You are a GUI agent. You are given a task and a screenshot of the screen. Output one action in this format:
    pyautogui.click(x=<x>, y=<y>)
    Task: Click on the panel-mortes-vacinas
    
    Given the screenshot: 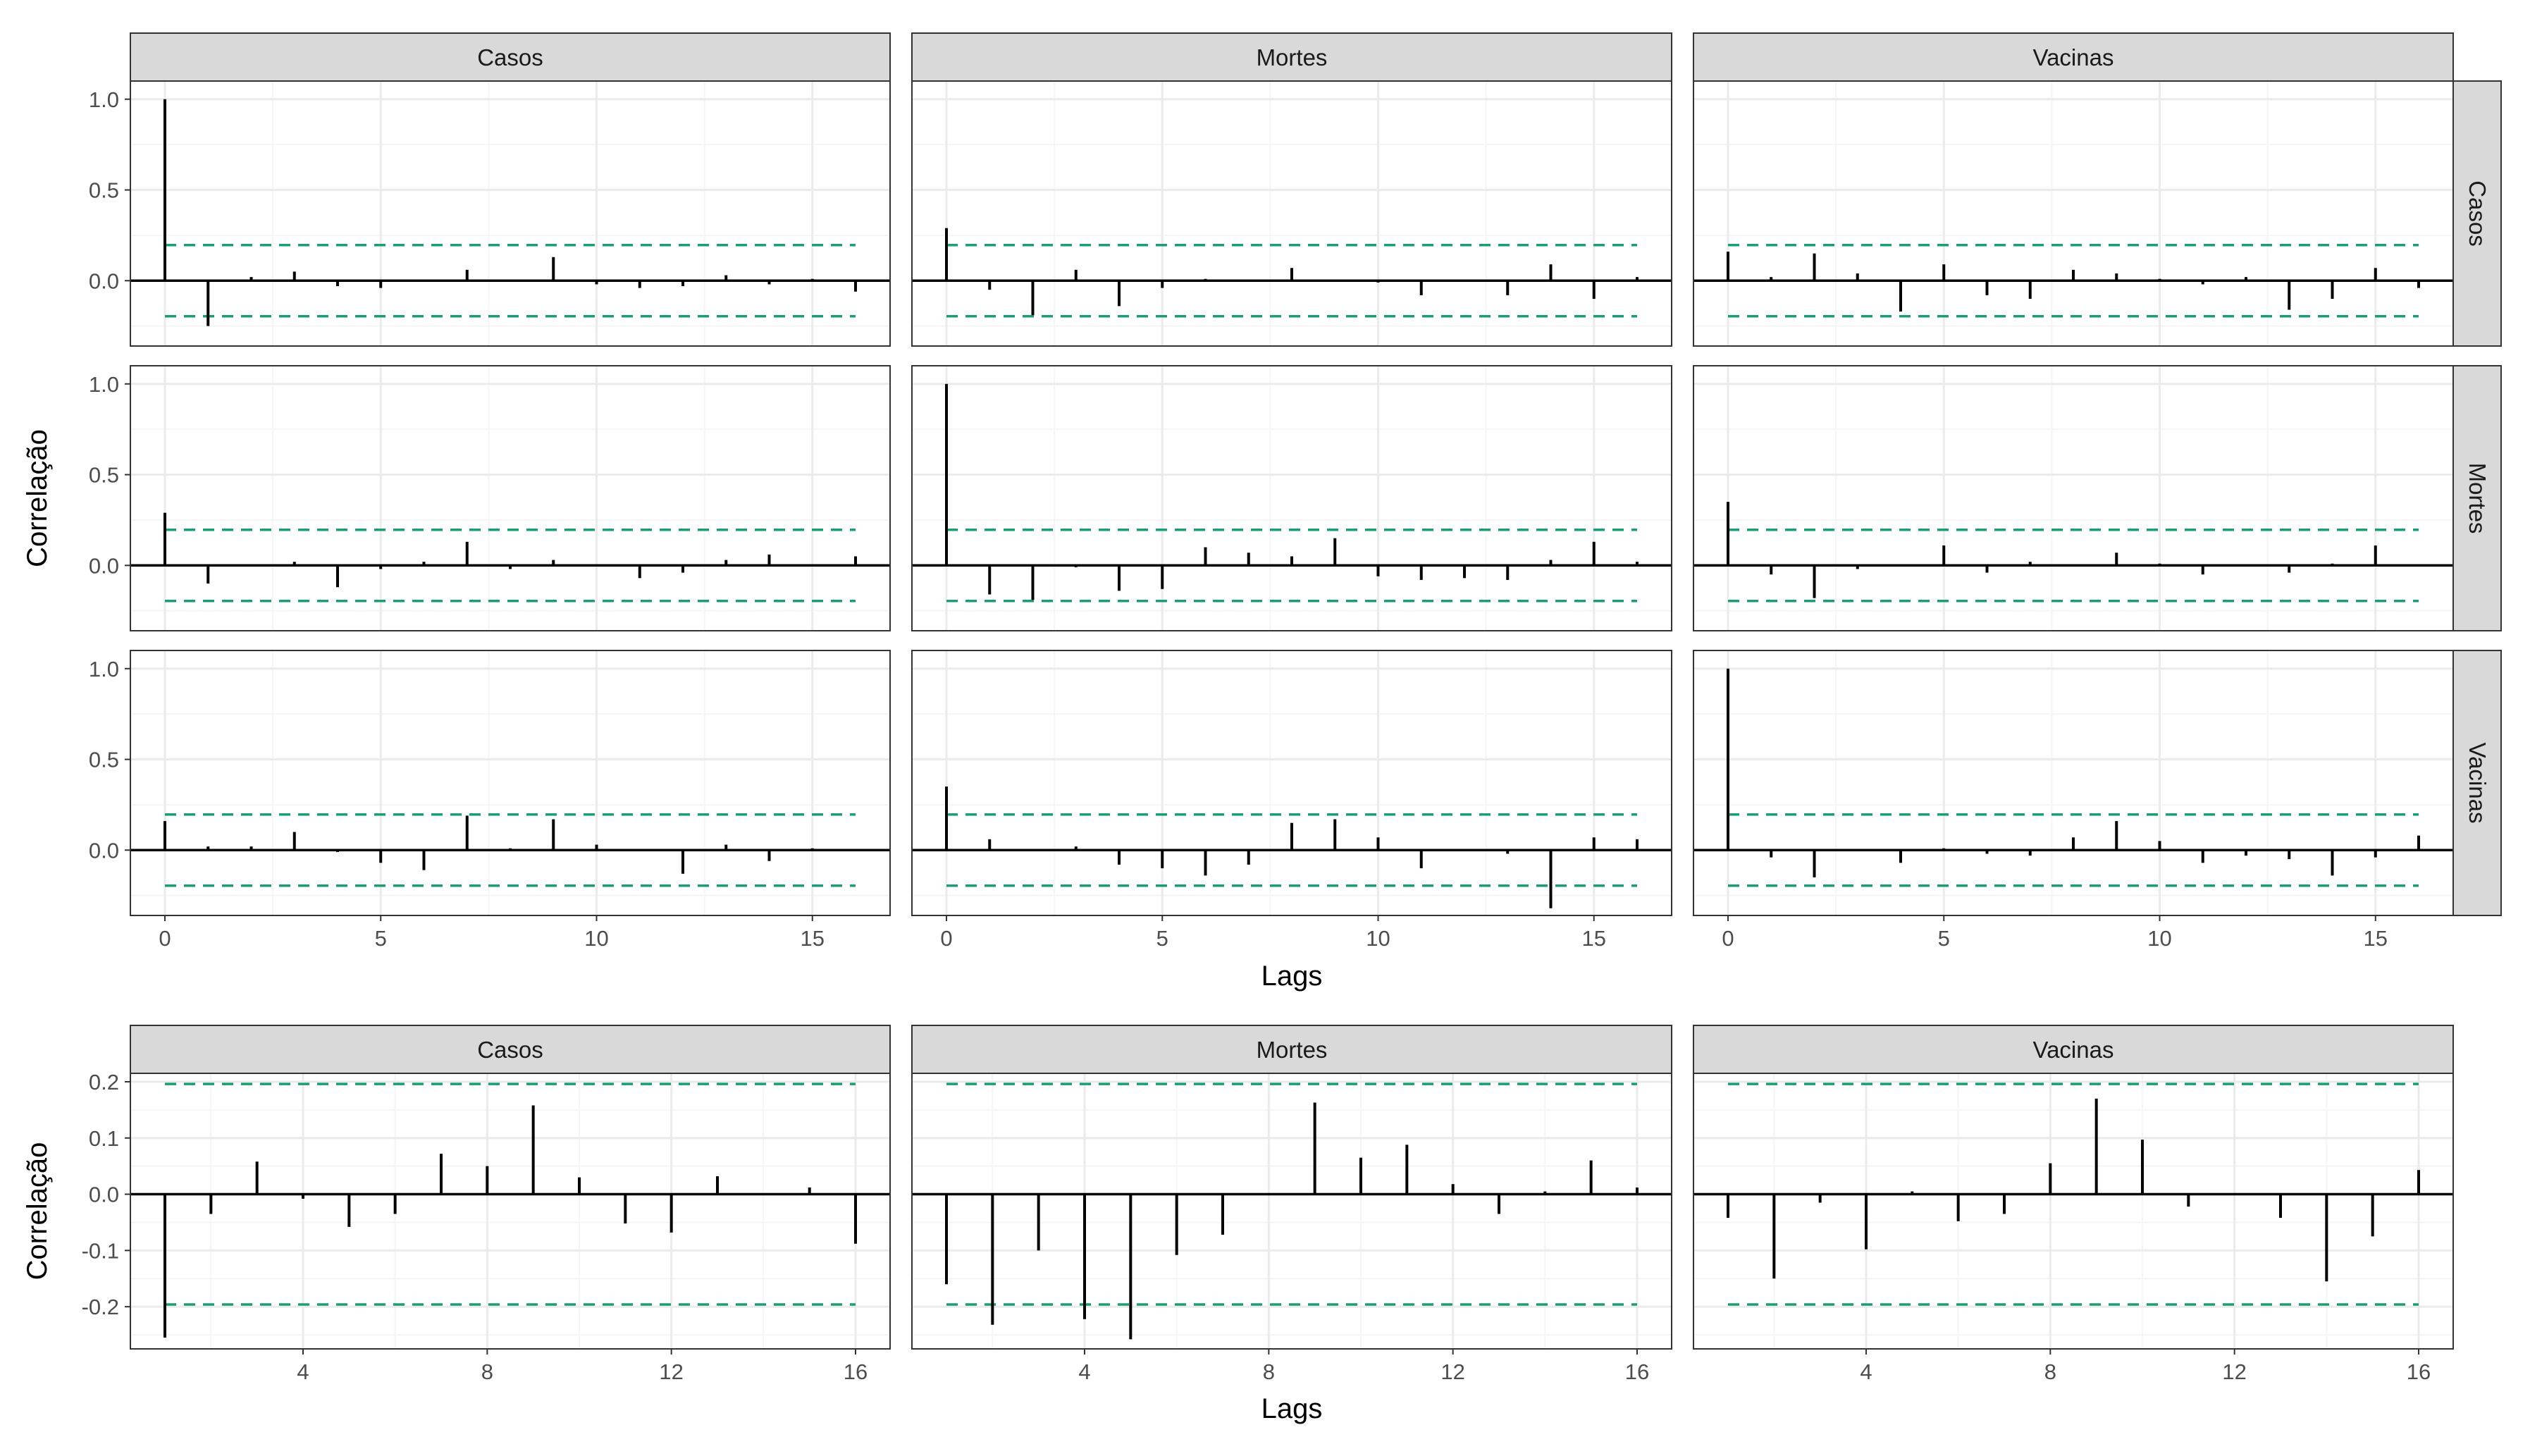 What is the action you would take?
    pyautogui.click(x=2073, y=498)
    